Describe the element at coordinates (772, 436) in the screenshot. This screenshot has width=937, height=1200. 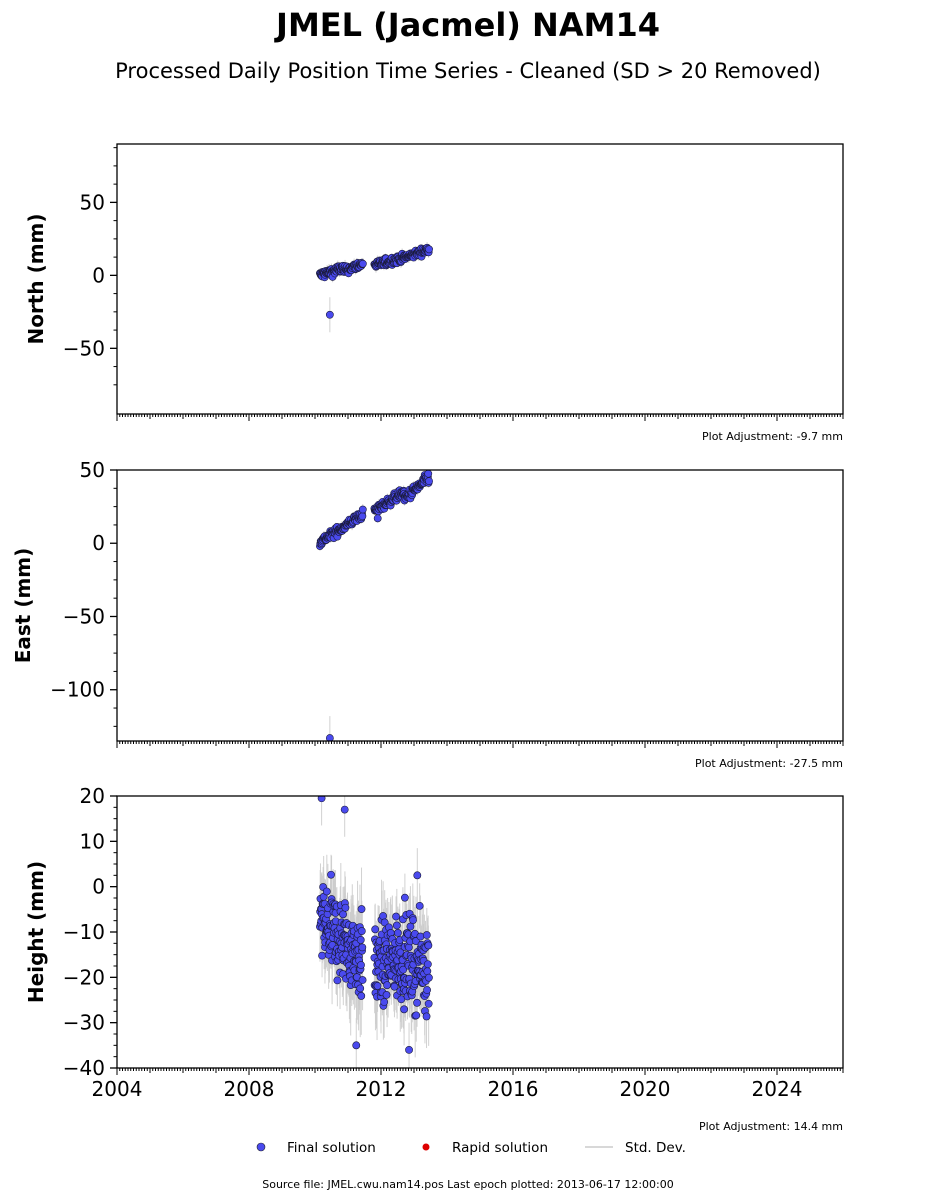
I see `plot-adjustment-north: Plot Adjustment: -9.7 mm` at that location.